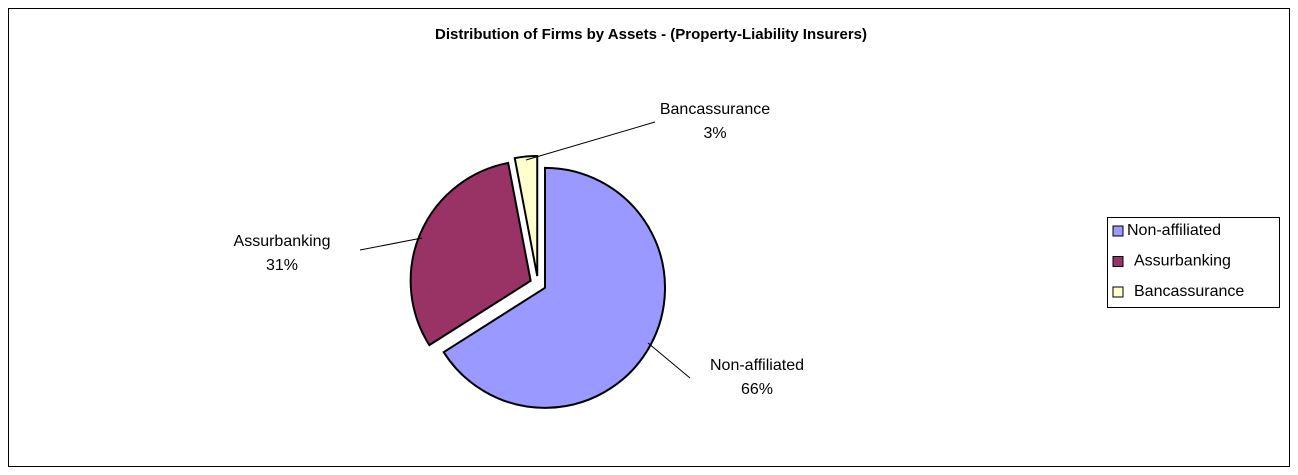  What do you see at coordinates (1182, 261) in the screenshot?
I see `legend-label: Assurbanking` at bounding box center [1182, 261].